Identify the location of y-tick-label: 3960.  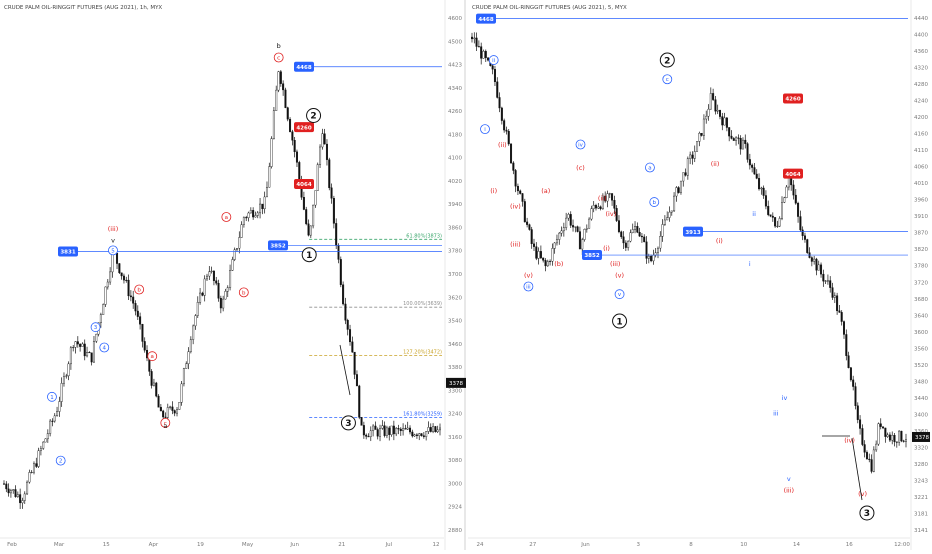
(921, 201).